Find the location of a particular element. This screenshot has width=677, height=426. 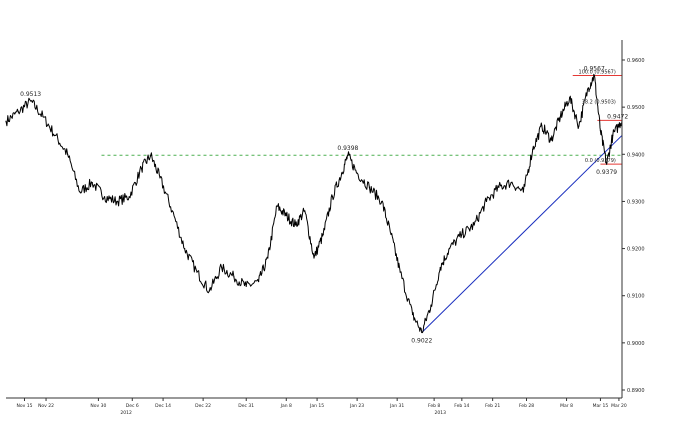

y-tick-label-3: 0.9200 is located at coordinates (636, 250).